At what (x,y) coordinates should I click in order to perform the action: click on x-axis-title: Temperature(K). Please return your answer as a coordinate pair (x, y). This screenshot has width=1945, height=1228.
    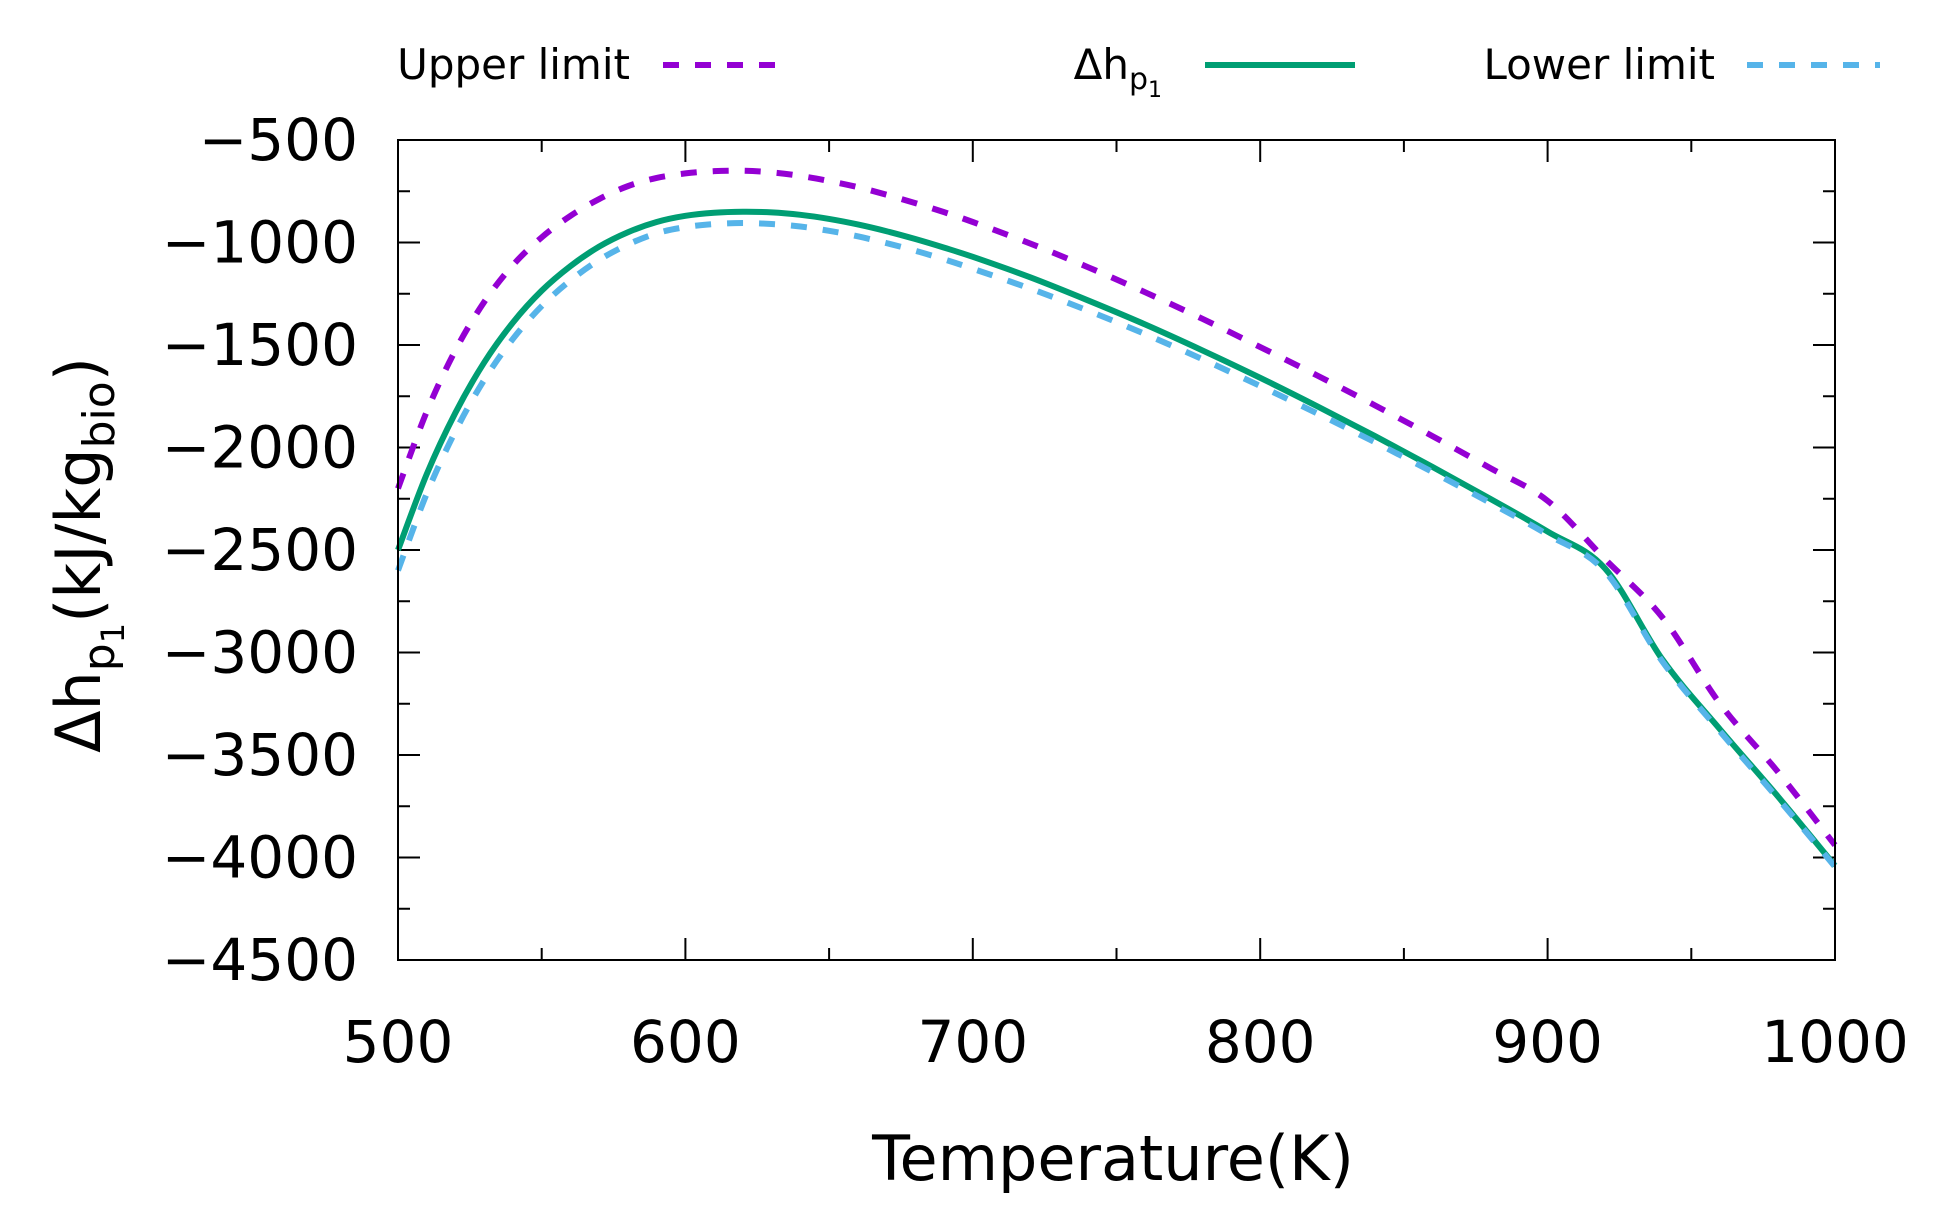
    Looking at the image, I should click on (1112, 1158).